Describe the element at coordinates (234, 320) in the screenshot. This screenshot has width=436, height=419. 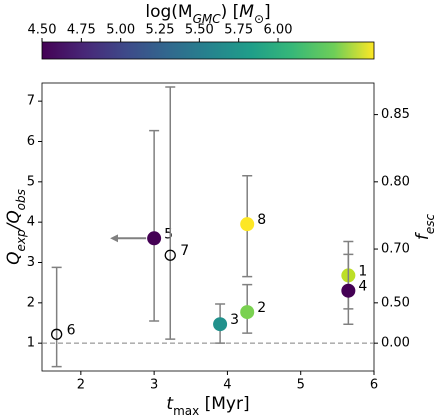
I see `point-label: 3` at that location.